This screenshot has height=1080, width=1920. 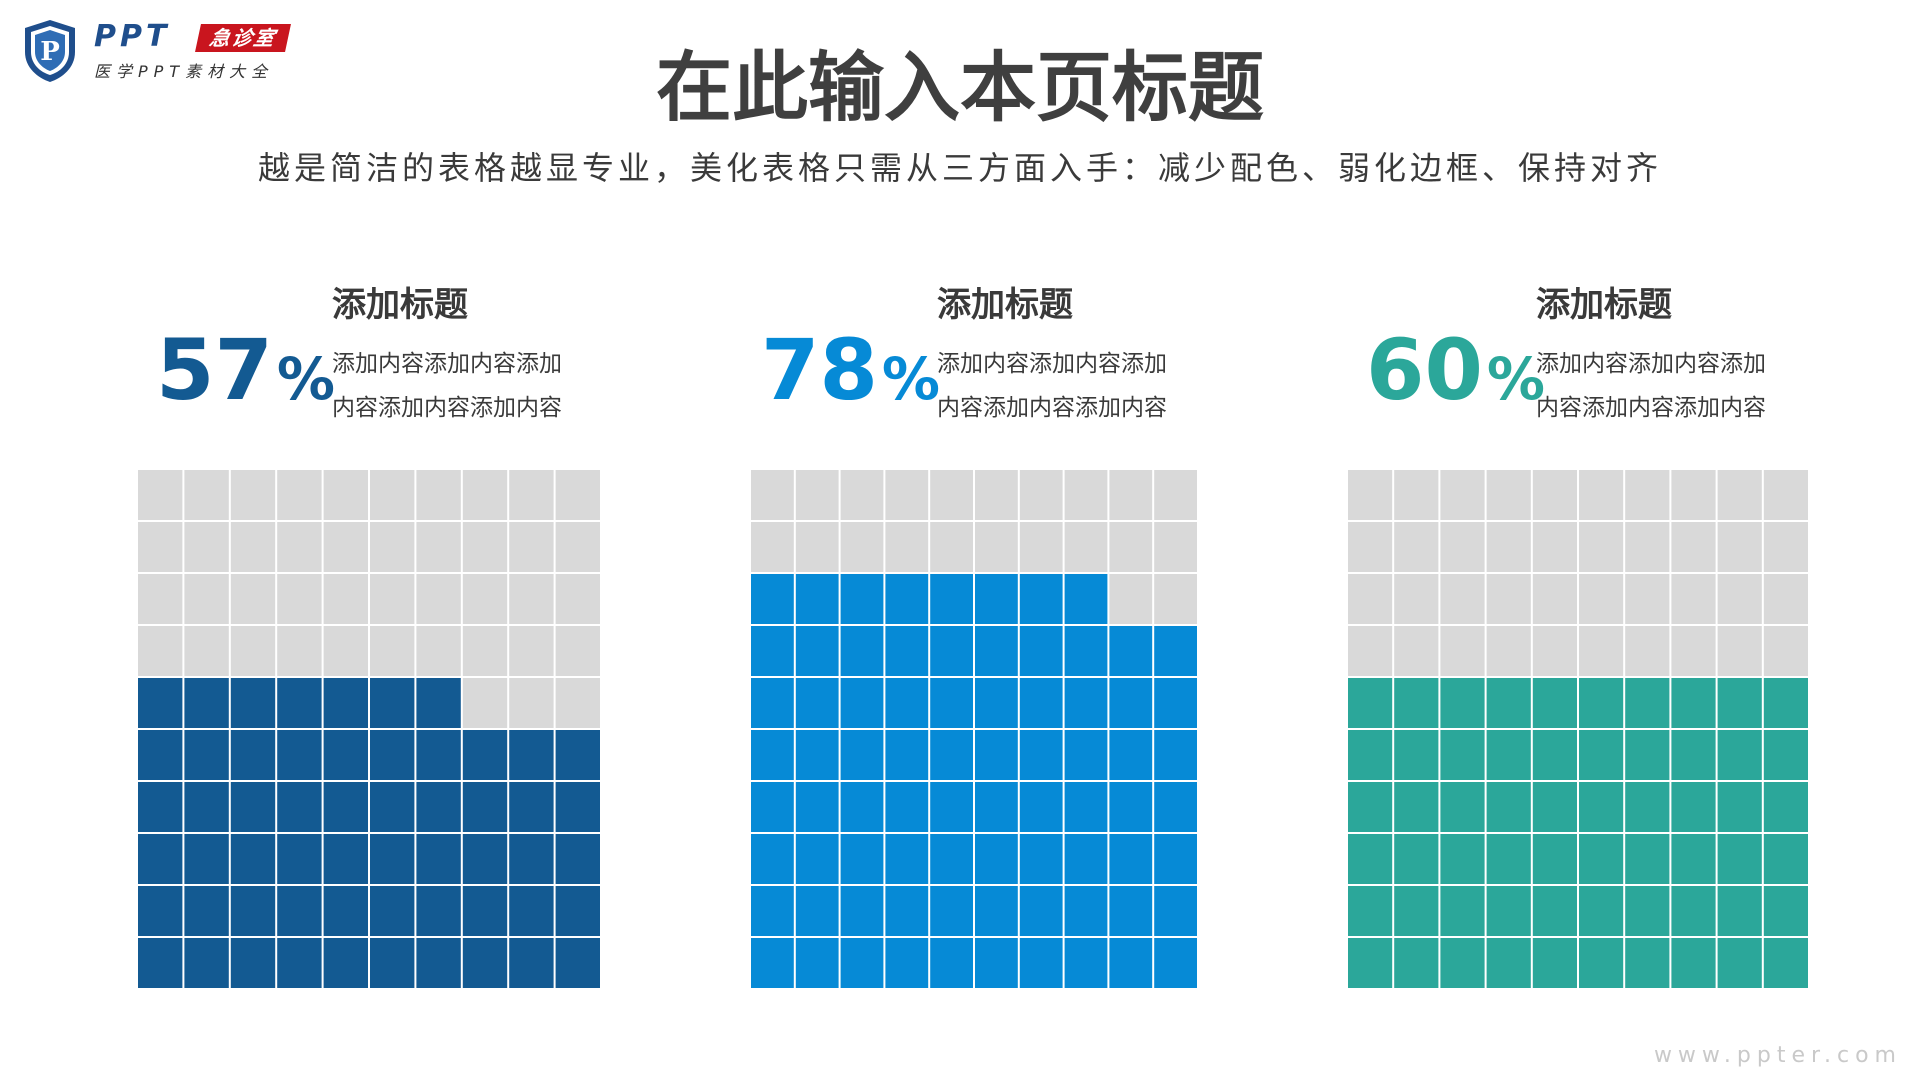 What do you see at coordinates (1777, 1055) in the screenshot?
I see `watermark: www.ppter.com` at bounding box center [1777, 1055].